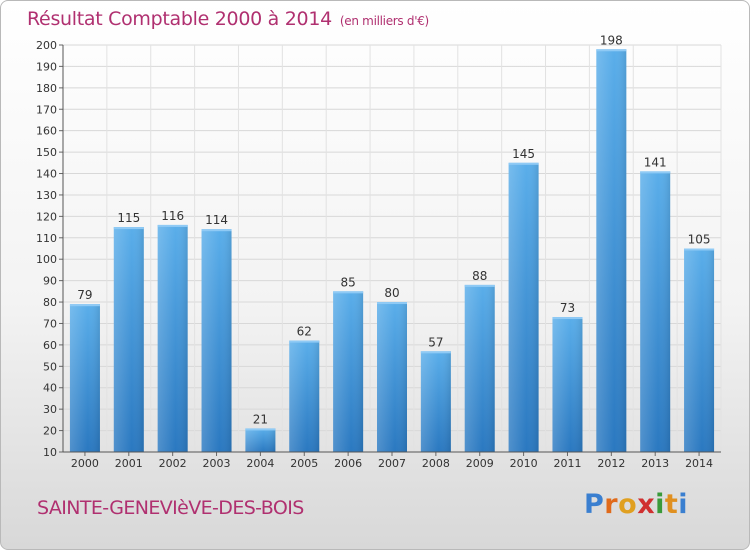  I want to click on y-tick-label: 20, so click(50, 431).